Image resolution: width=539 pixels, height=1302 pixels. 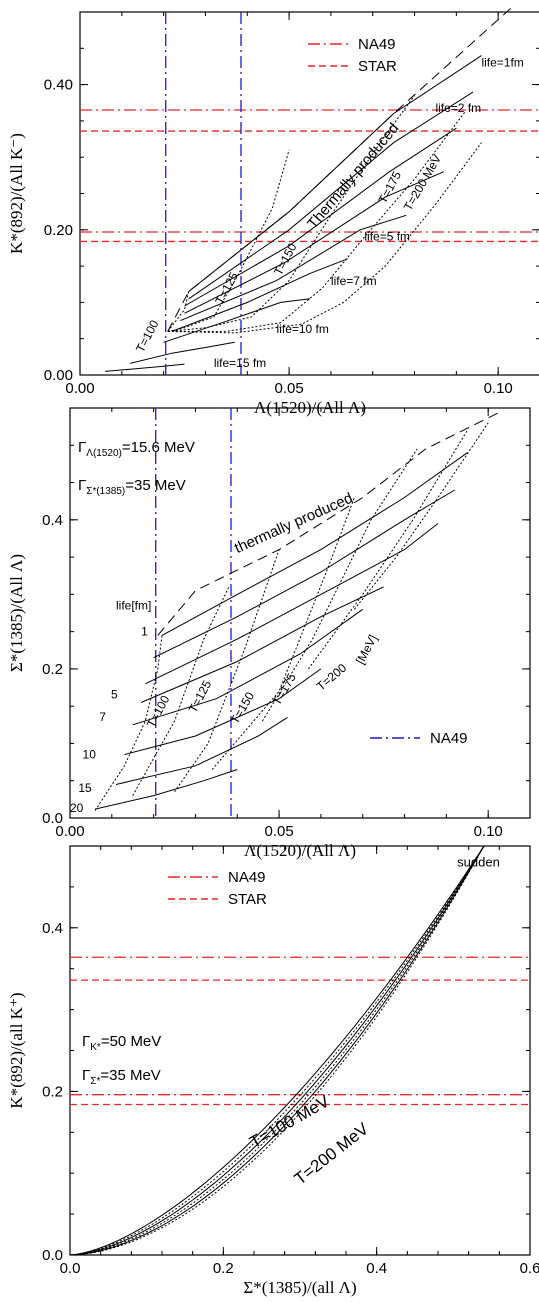 I want to click on width-annotation: ΓK*=50 MeV, so click(x=121, y=1043).